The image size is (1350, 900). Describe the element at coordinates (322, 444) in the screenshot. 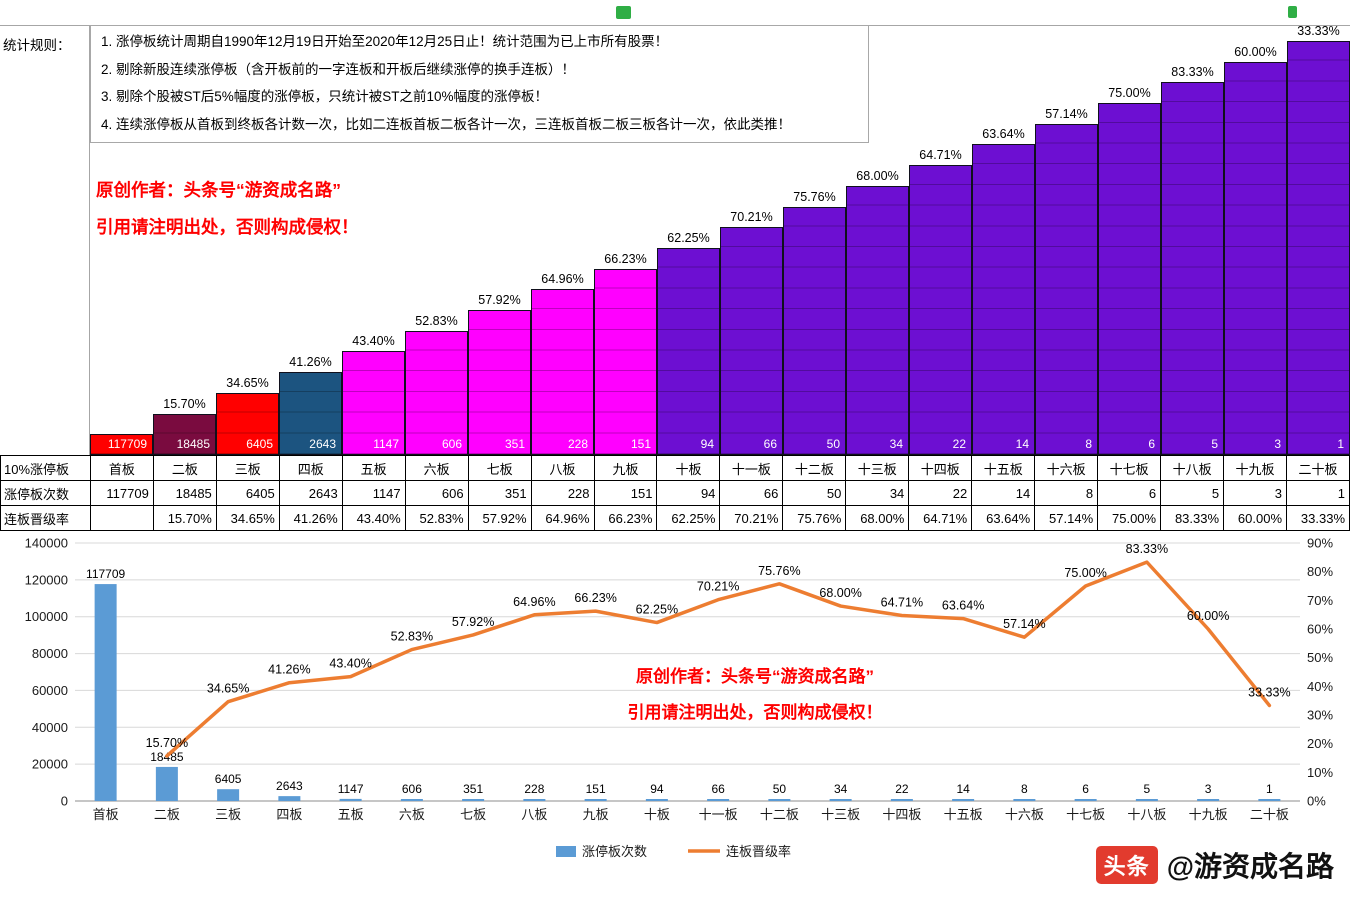

I see `stair-count-label: 2643` at that location.